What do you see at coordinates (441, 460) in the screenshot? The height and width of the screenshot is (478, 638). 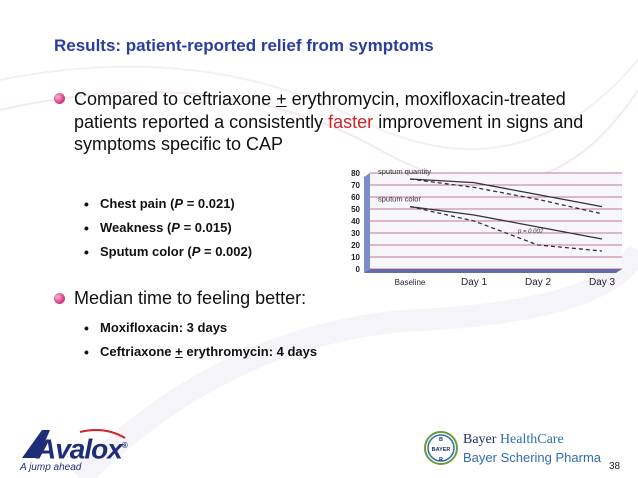 I see `svg-text: R` at bounding box center [441, 460].